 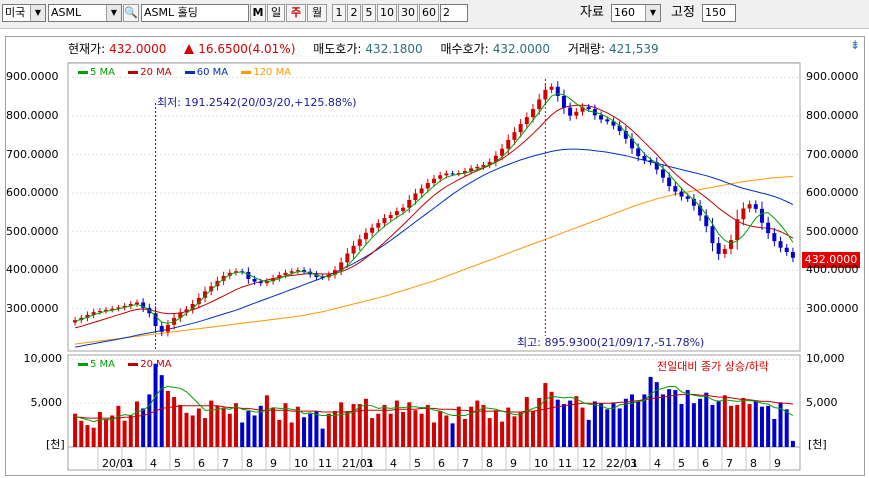 What do you see at coordinates (189, 72) in the screenshot?
I see `price-legend: 5 MA 20 MA 60 MA 120 MA` at bounding box center [189, 72].